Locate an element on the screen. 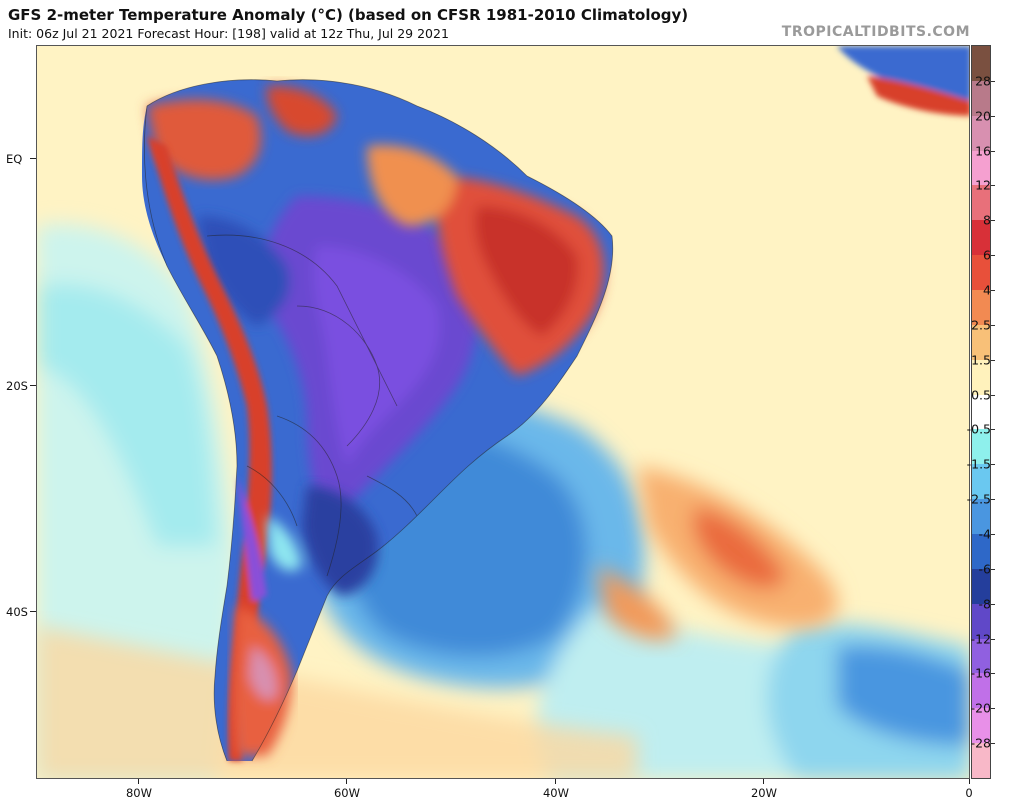 The width and height of the screenshot is (1024, 800). colorbar-label: -2.5 is located at coordinates (978, 499).